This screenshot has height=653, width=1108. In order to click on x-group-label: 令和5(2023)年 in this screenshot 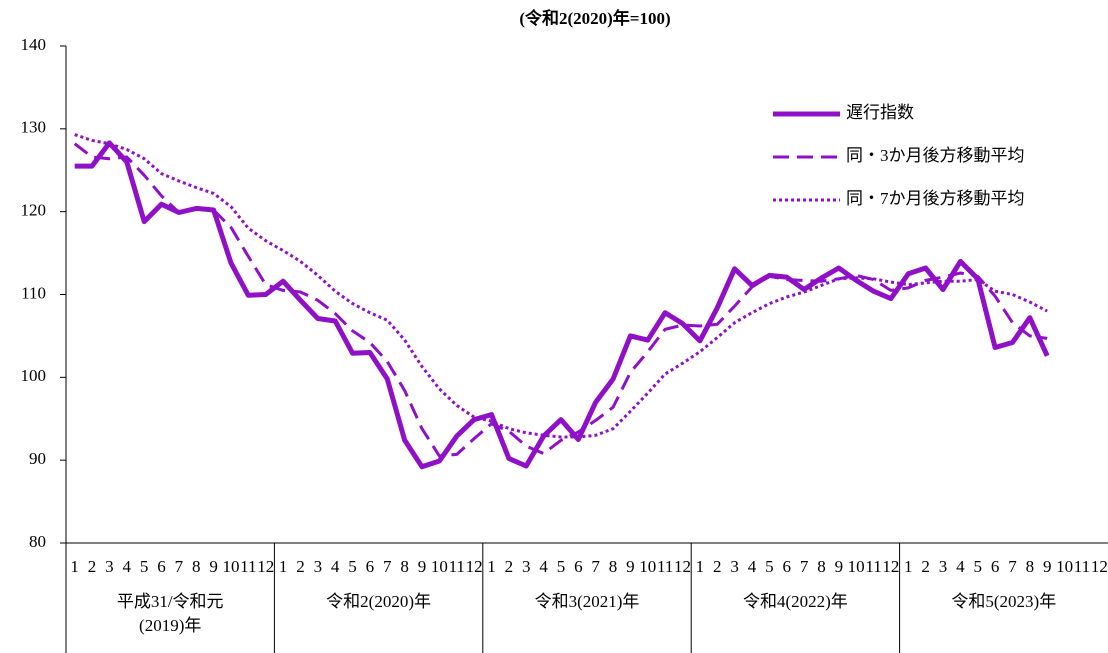, I will do `click(1004, 601)`.